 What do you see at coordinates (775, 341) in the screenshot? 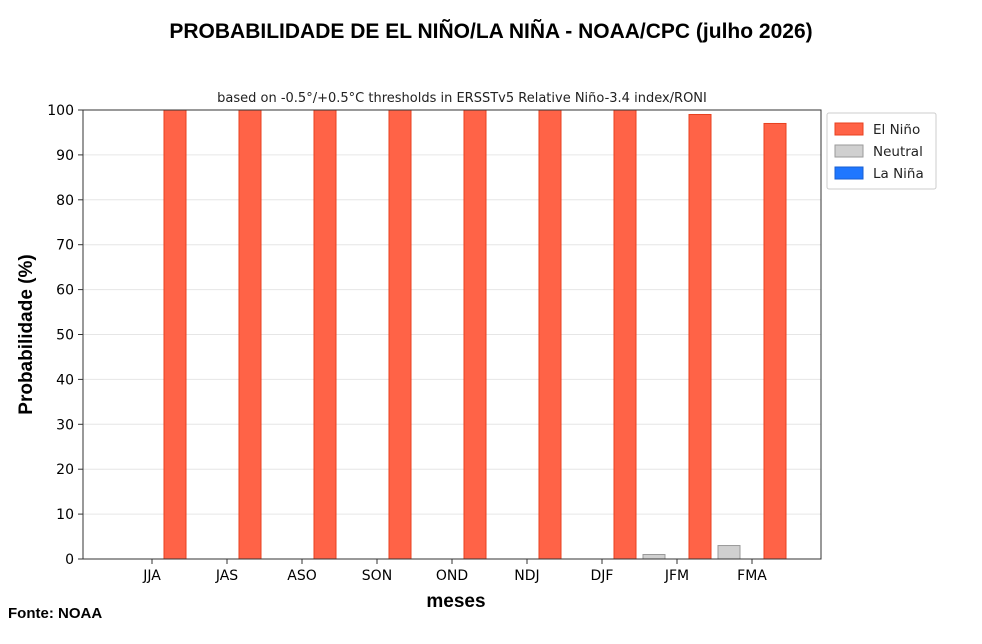
I see `bar-el-ni-o-fma` at bounding box center [775, 341].